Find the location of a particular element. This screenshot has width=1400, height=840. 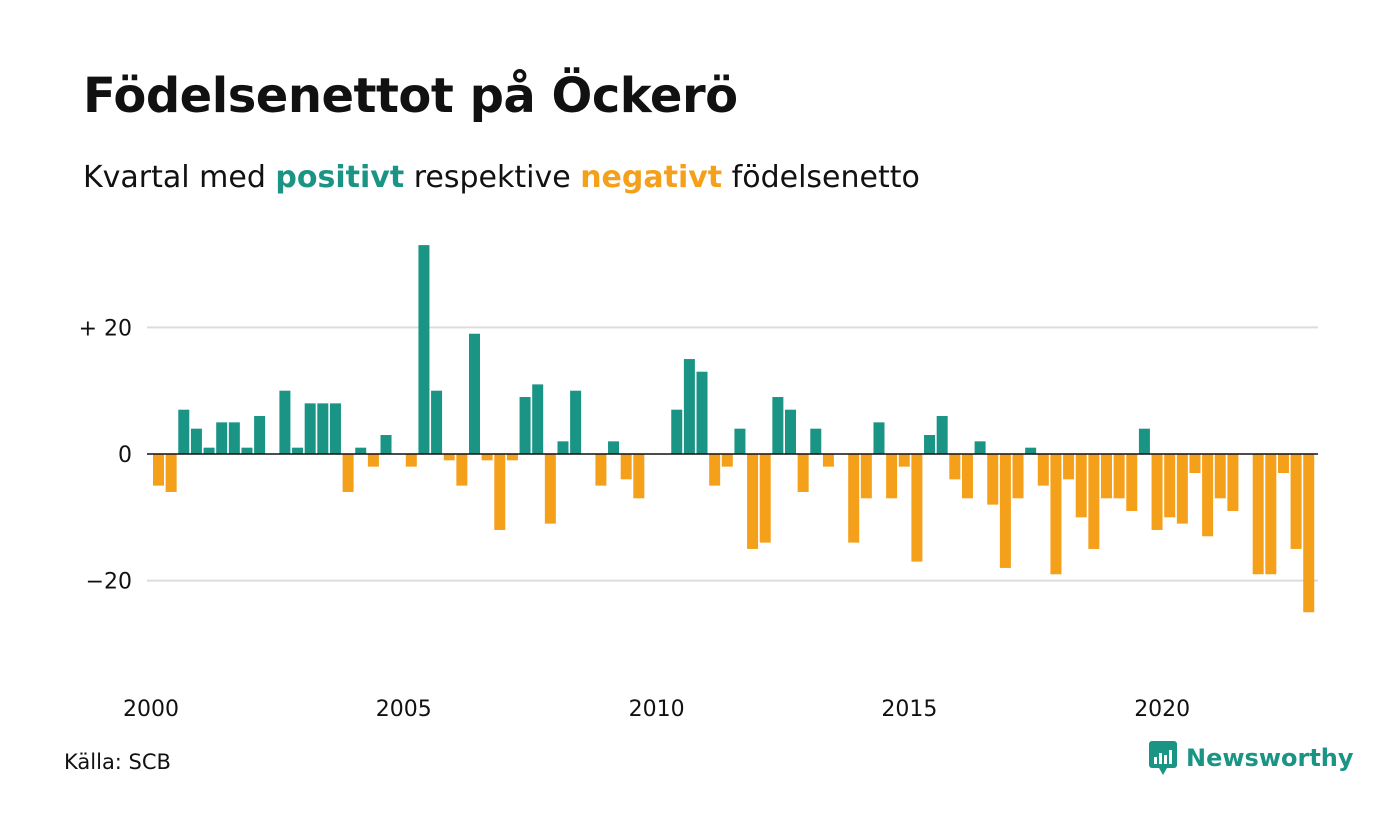

y-tick-label: −20 is located at coordinates (109, 582).